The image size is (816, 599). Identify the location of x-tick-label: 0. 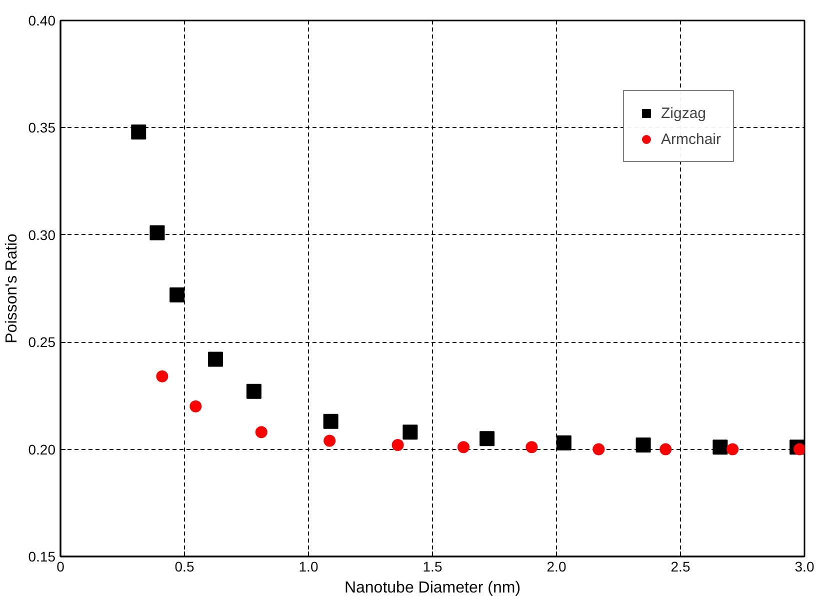
(60, 566).